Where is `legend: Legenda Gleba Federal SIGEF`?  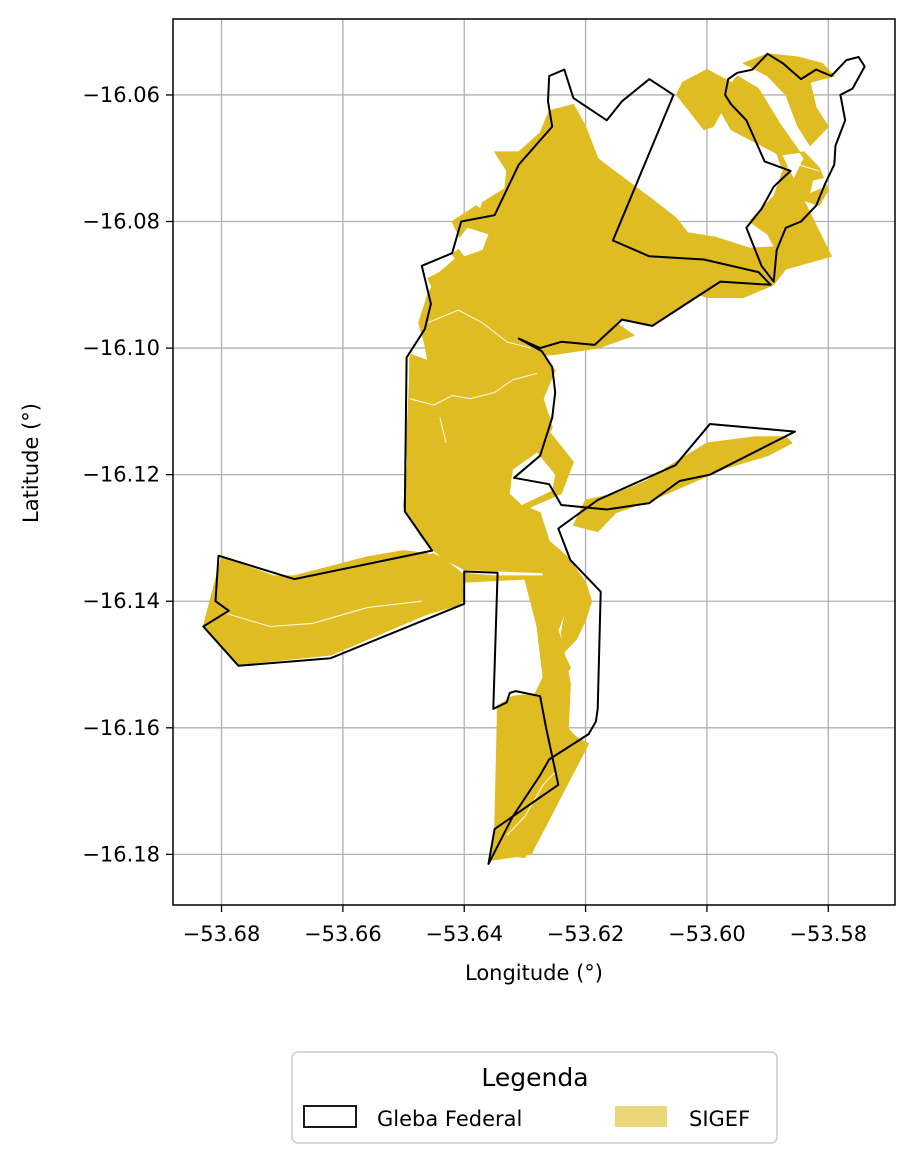
legend: Legenda Gleba Federal SIGEF is located at coordinates (534, 1097).